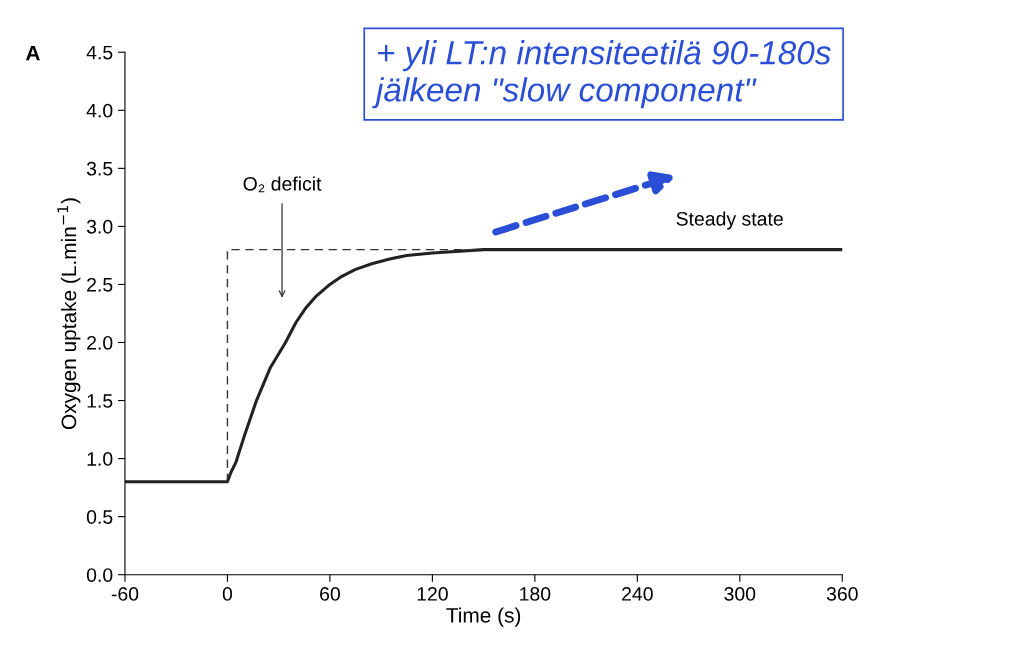  What do you see at coordinates (99, 517) in the screenshot?
I see `y-tick-label: 0.5` at bounding box center [99, 517].